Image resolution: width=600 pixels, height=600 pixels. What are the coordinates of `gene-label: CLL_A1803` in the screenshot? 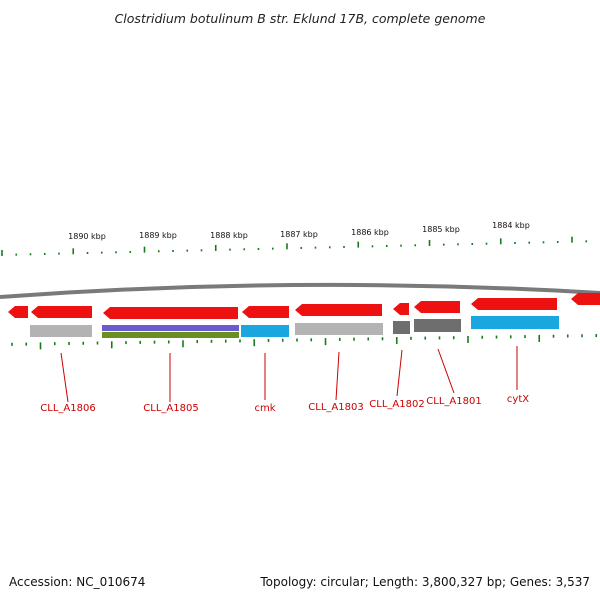 It's located at (335, 407).